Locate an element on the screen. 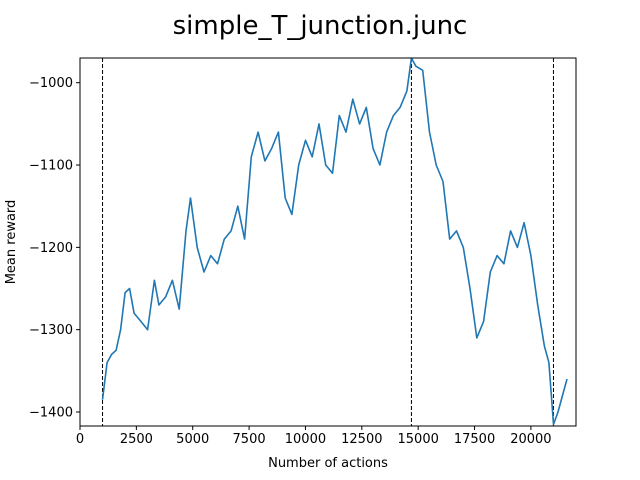 Image resolution: width=640 pixels, height=480 pixels. y-tick-label: −1200 is located at coordinates (51, 248).